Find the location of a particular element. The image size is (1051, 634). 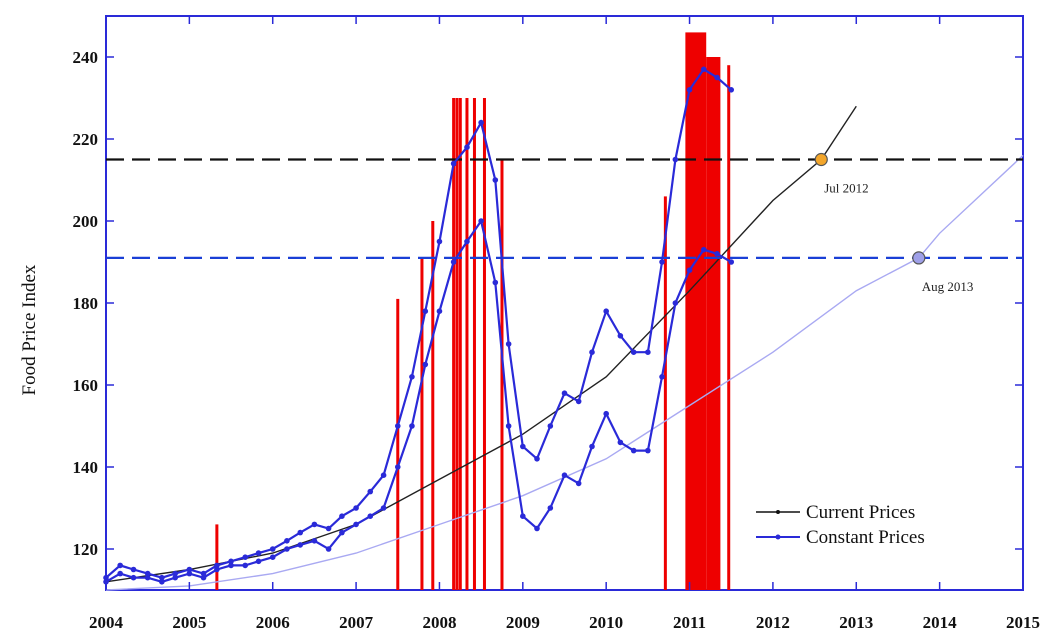

y-tick-label: 200 is located at coordinates (86, 221).